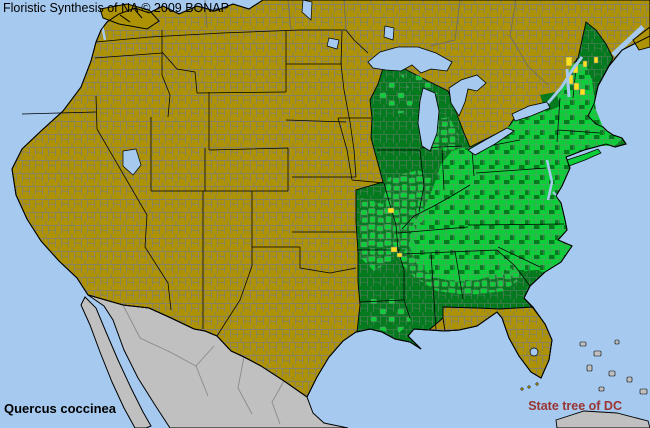  What do you see at coordinates (376, 43) in the screenshot?
I see `canada-provincial-borders` at bounding box center [376, 43].